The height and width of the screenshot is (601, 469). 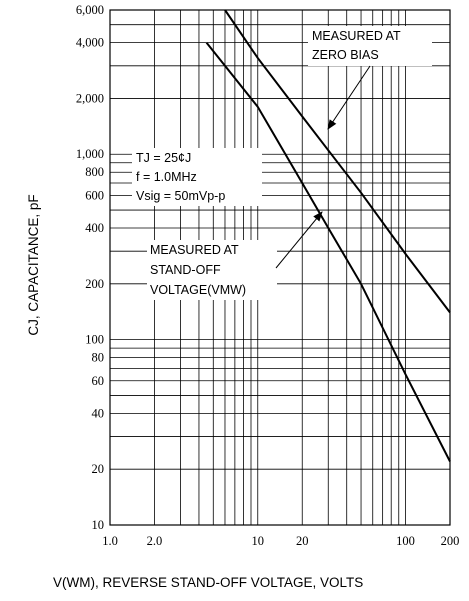 I want to click on y-tick-label: 400, so click(x=94, y=228).